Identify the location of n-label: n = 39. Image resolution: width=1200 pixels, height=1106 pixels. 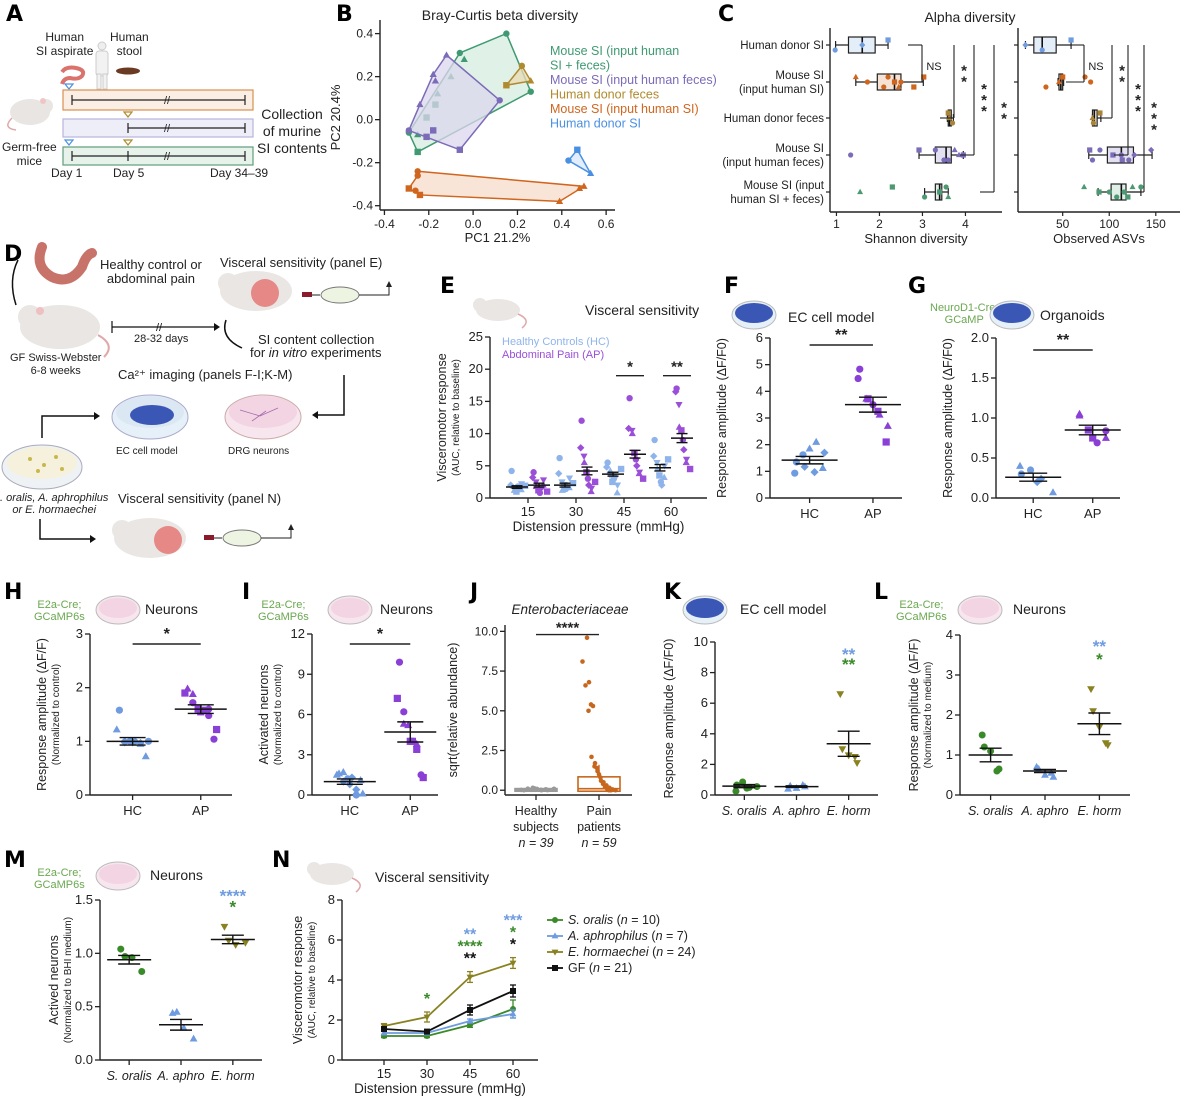
(535, 843).